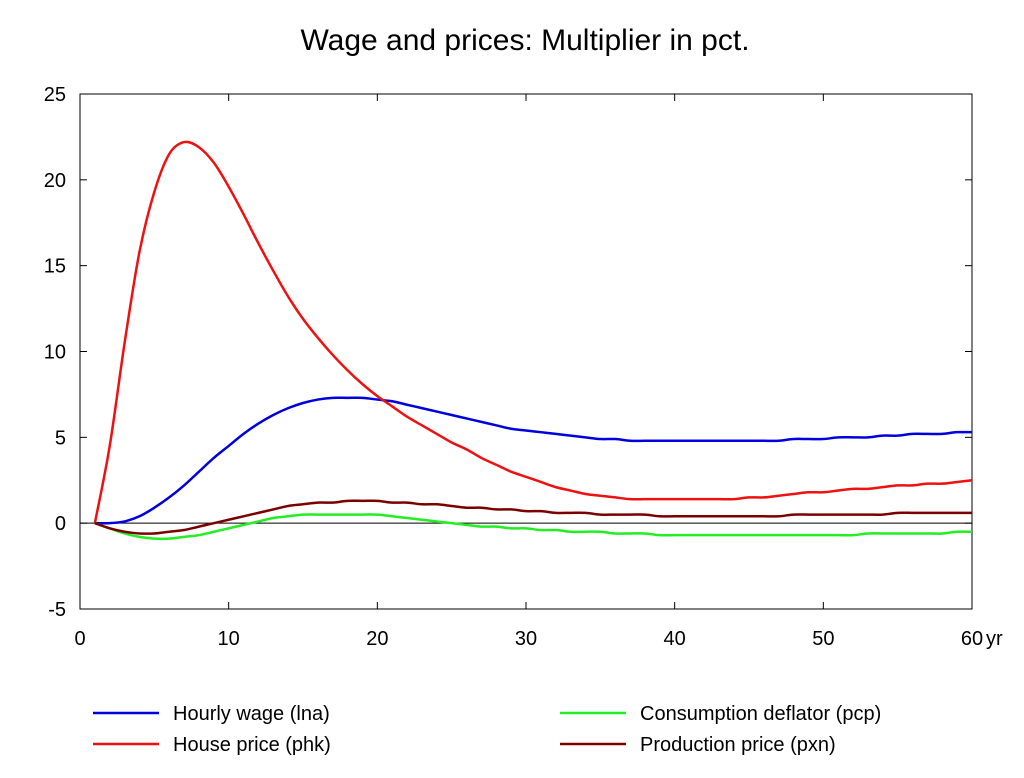 This screenshot has height=778, width=1024. I want to click on y-tick-label: 5, so click(60, 438).